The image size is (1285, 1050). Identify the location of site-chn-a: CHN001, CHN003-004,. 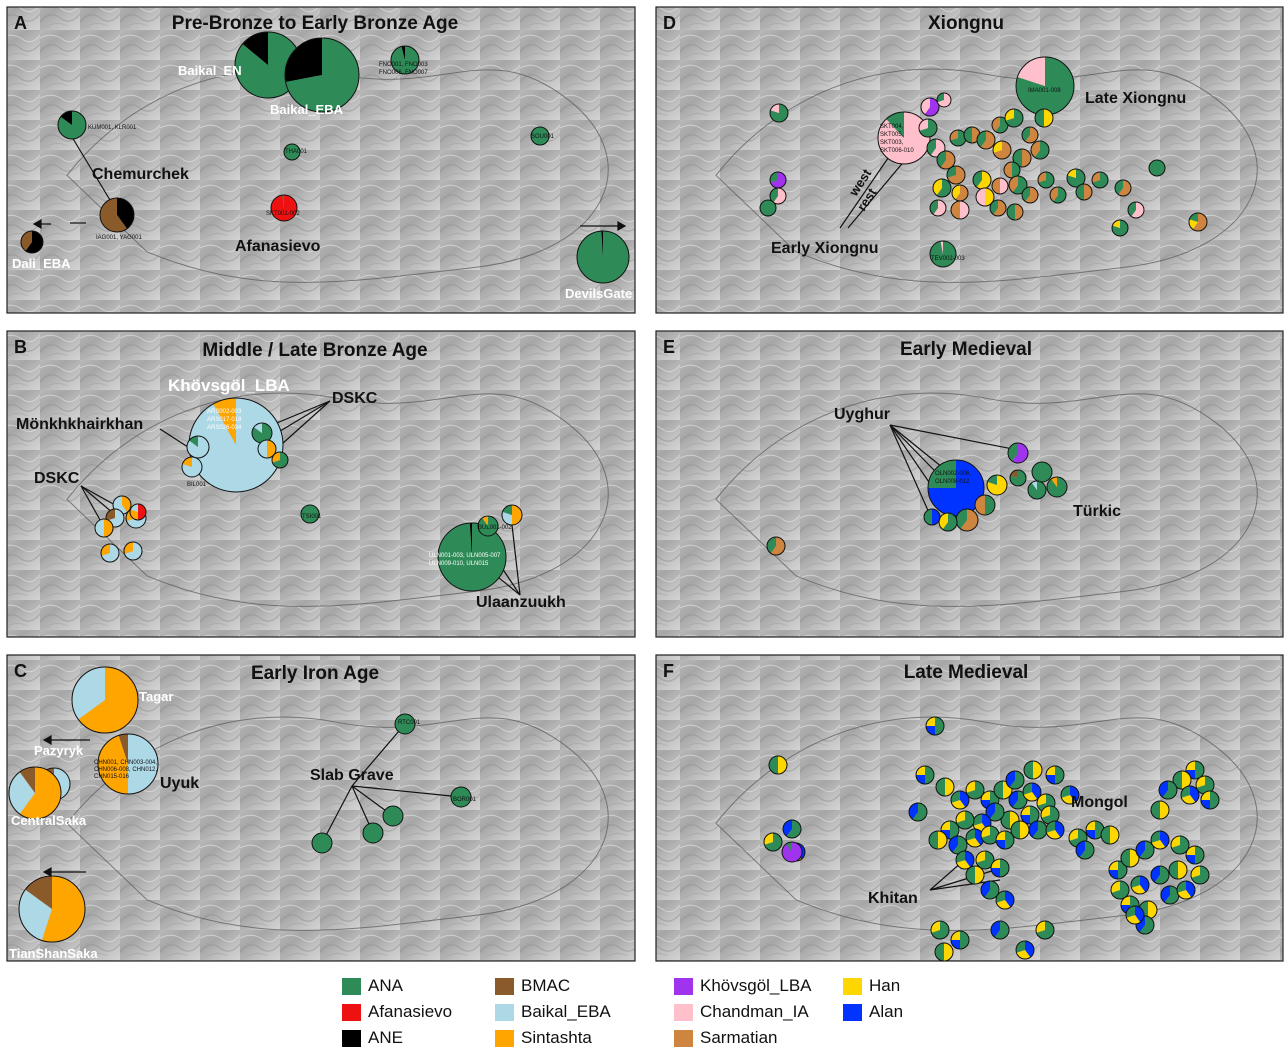
(125, 763).